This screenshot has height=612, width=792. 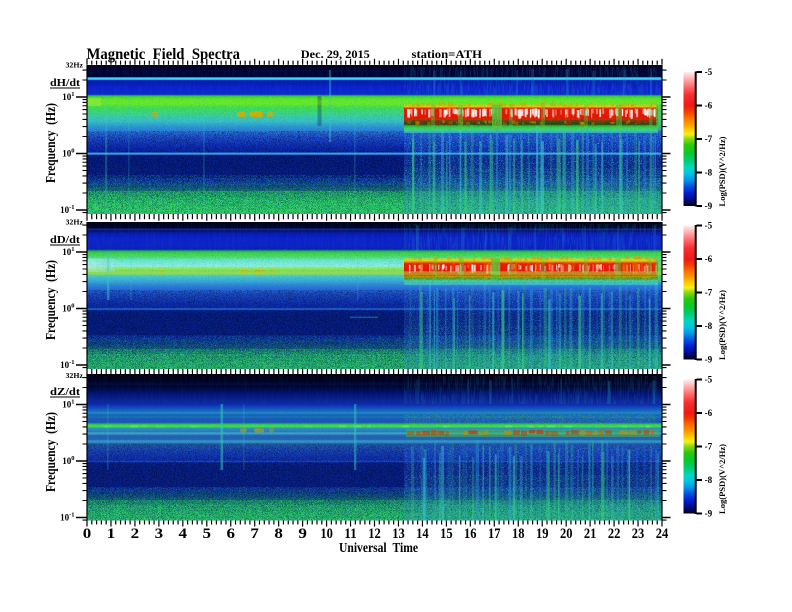 I want to click on svg-text: 3, so click(x=159, y=534).